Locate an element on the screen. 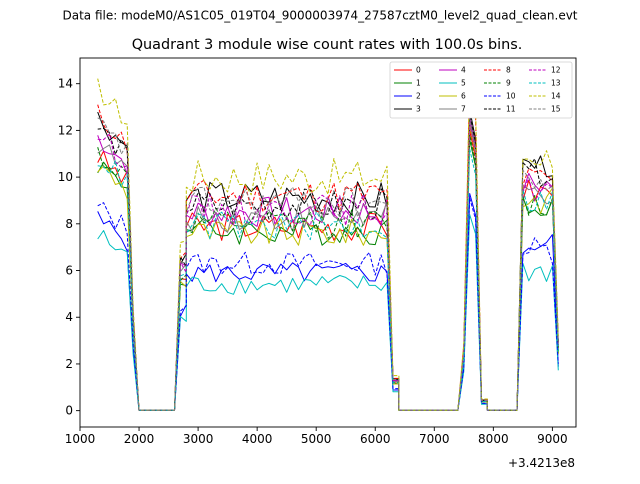 Image resolution: width=640 pixels, height=484 pixels. legend-label-8: 8 is located at coordinates (508, 70).